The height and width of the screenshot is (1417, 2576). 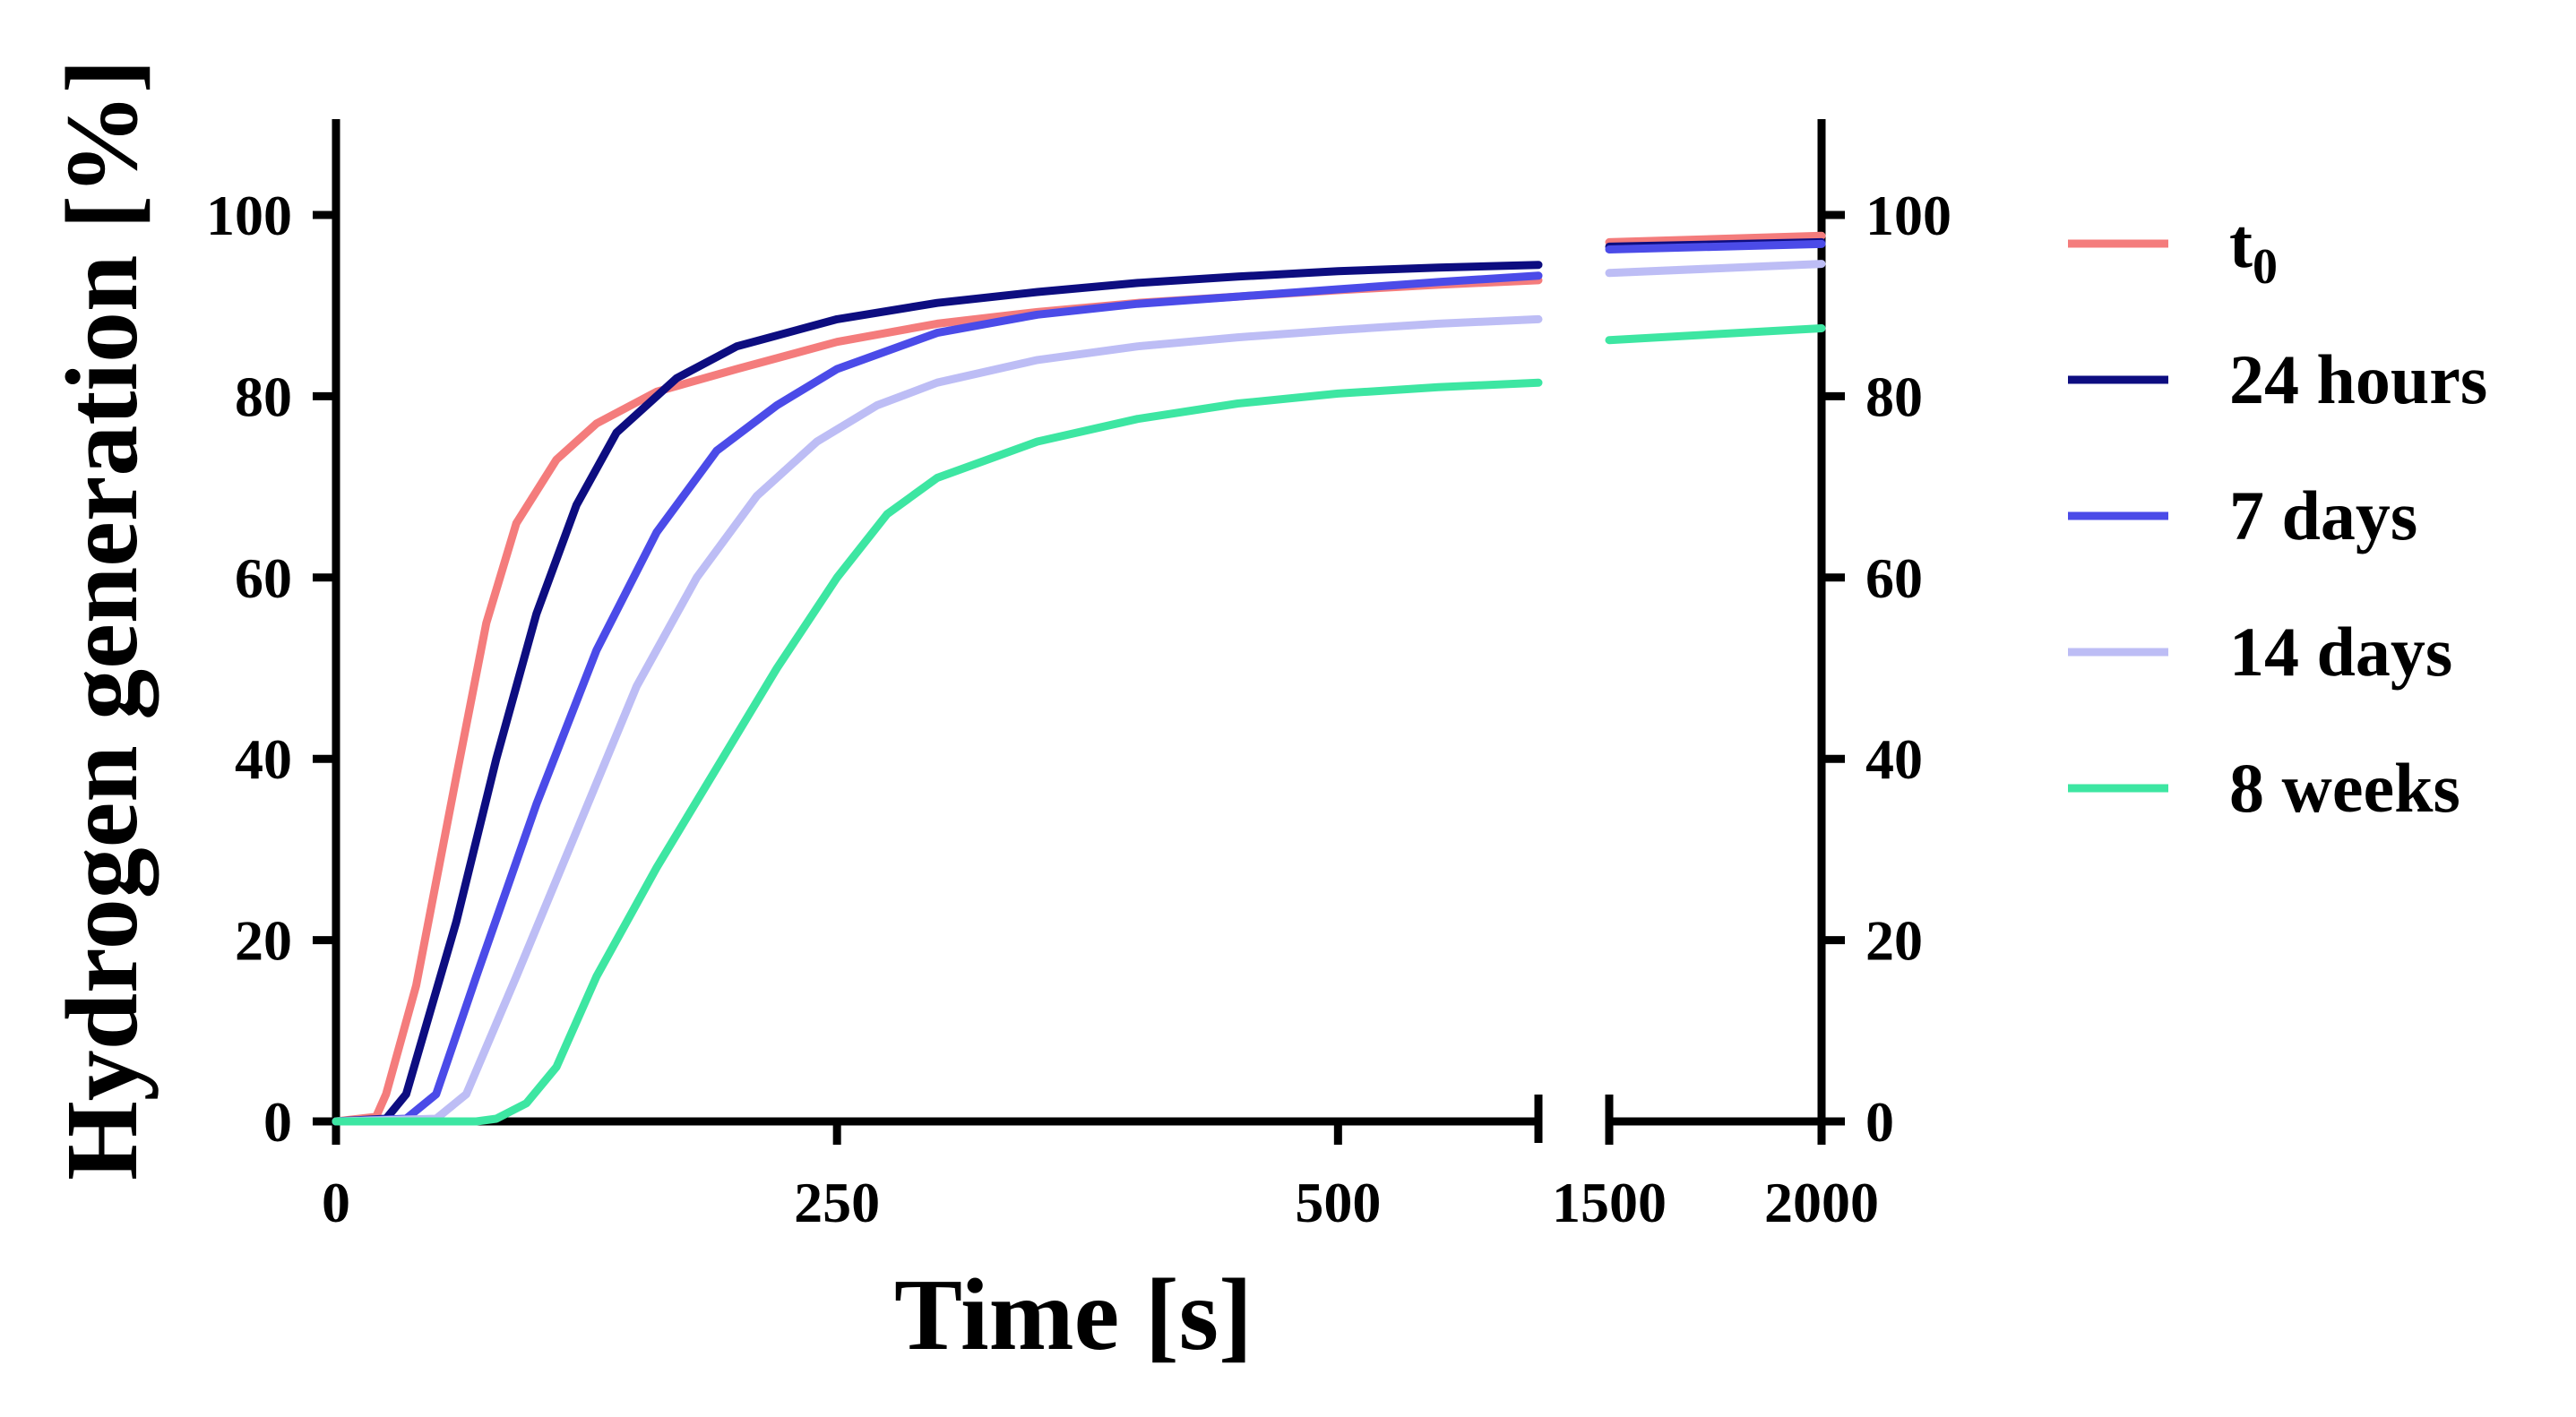 What do you see at coordinates (271, 669) in the screenshot?
I see `y-ticks-left: 0 20 40 60 80 100` at bounding box center [271, 669].